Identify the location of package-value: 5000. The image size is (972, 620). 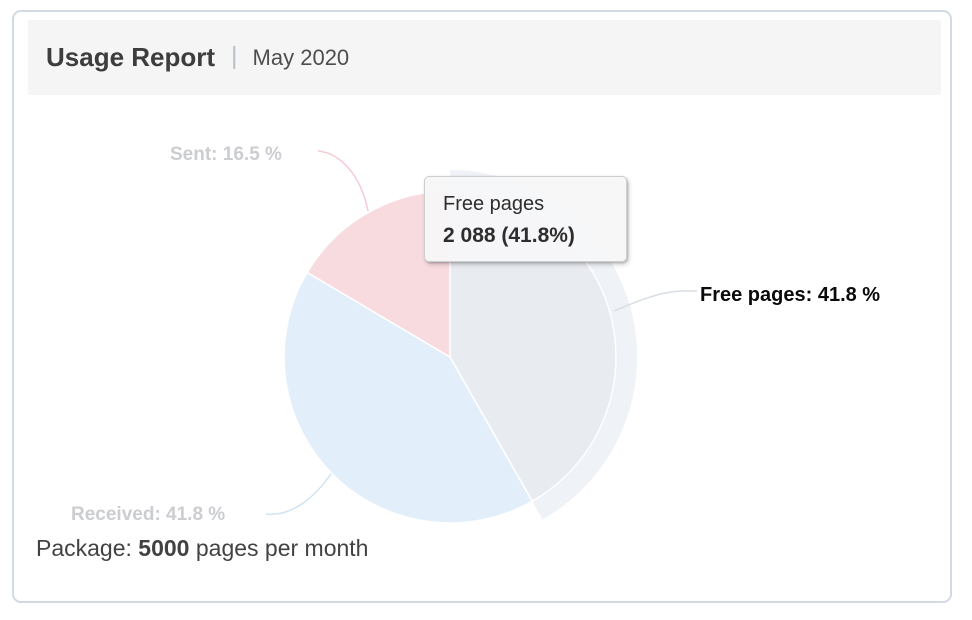
(164, 548).